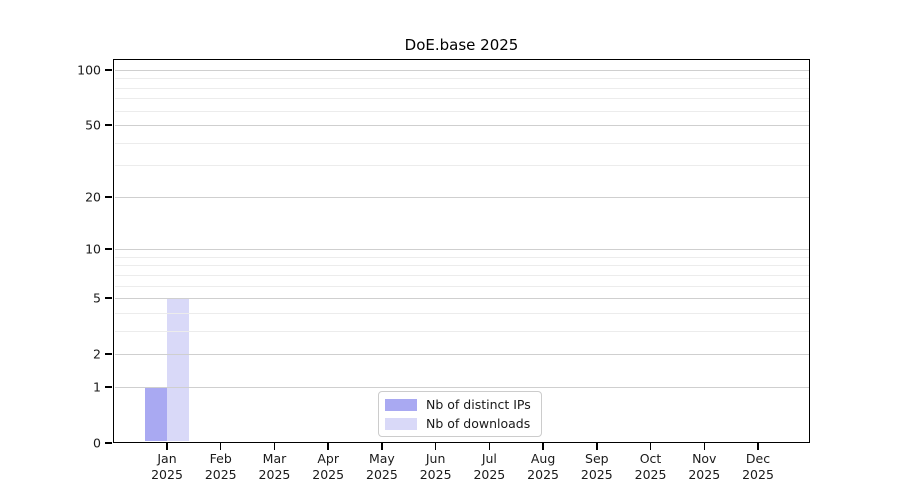  I want to click on legend-item-distinct-ips: Nb of distinct IPs, so click(458, 404).